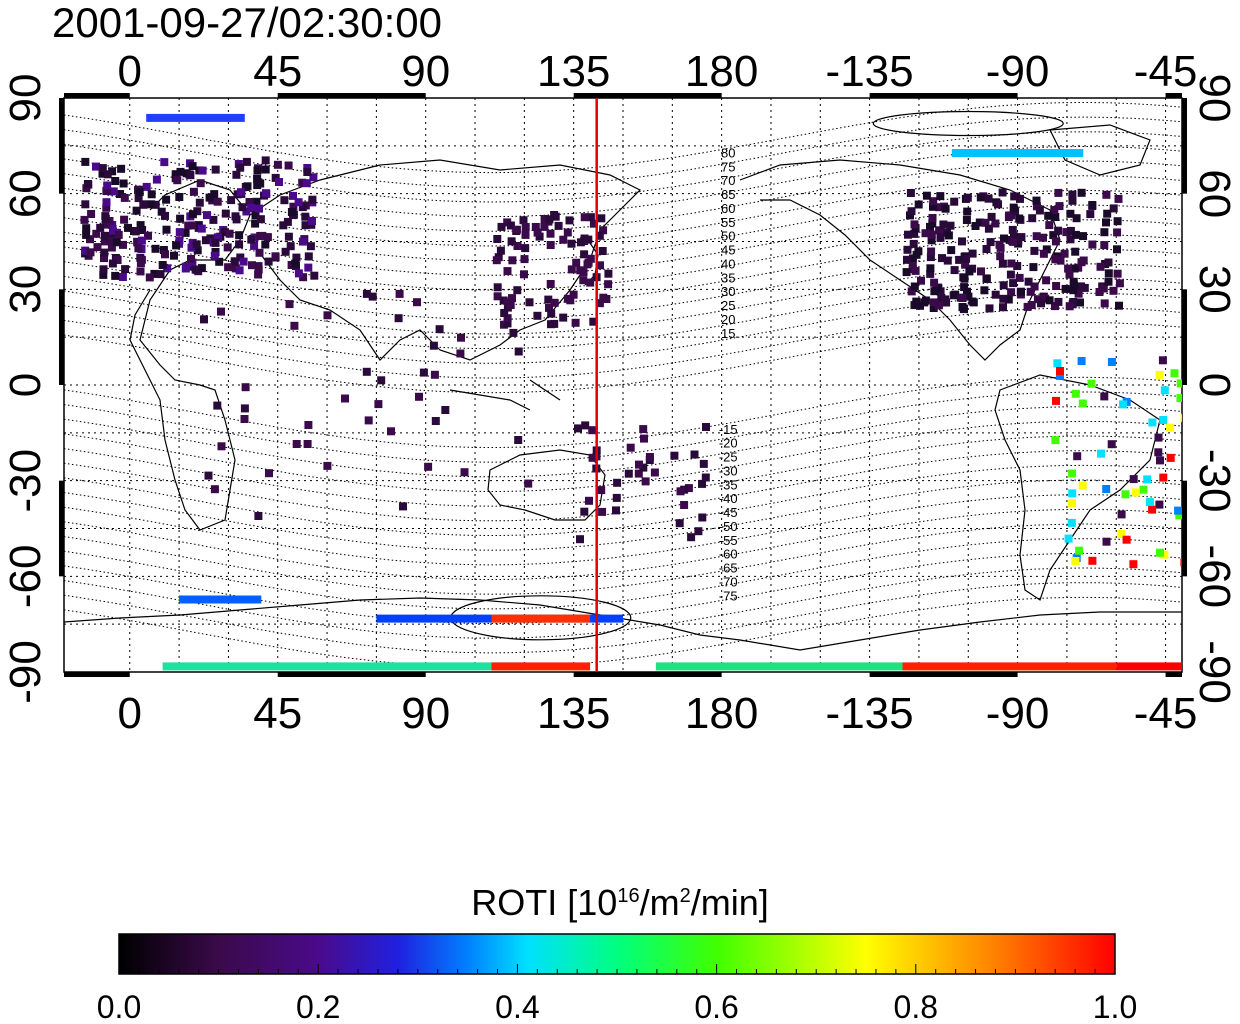 Image resolution: width=1240 pixels, height=1024 pixels. Describe the element at coordinates (1214, 389) in the screenshot. I see `right-latitude-ticks: 90 60 30 0 -30 -60 -90` at that location.